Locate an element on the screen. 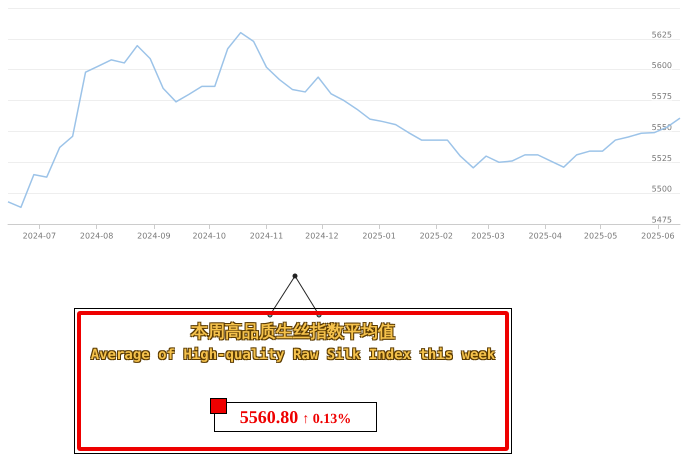  y-tick-label: 5625 is located at coordinates (662, 35).